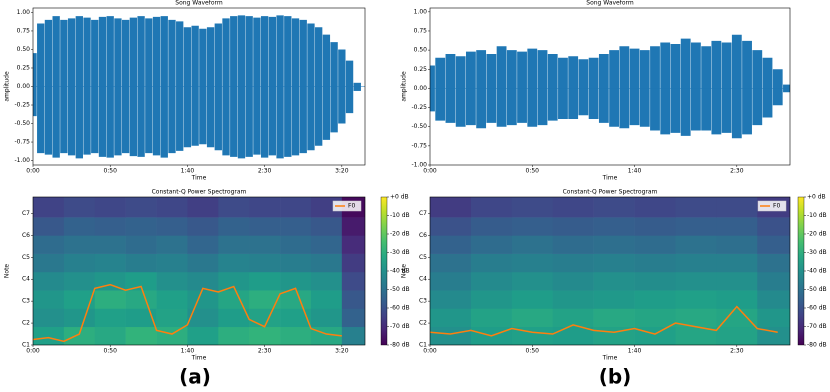 This screenshot has height=392, width=830. I want to click on colorbar-tick-label: -50 dB, so click(817, 289).